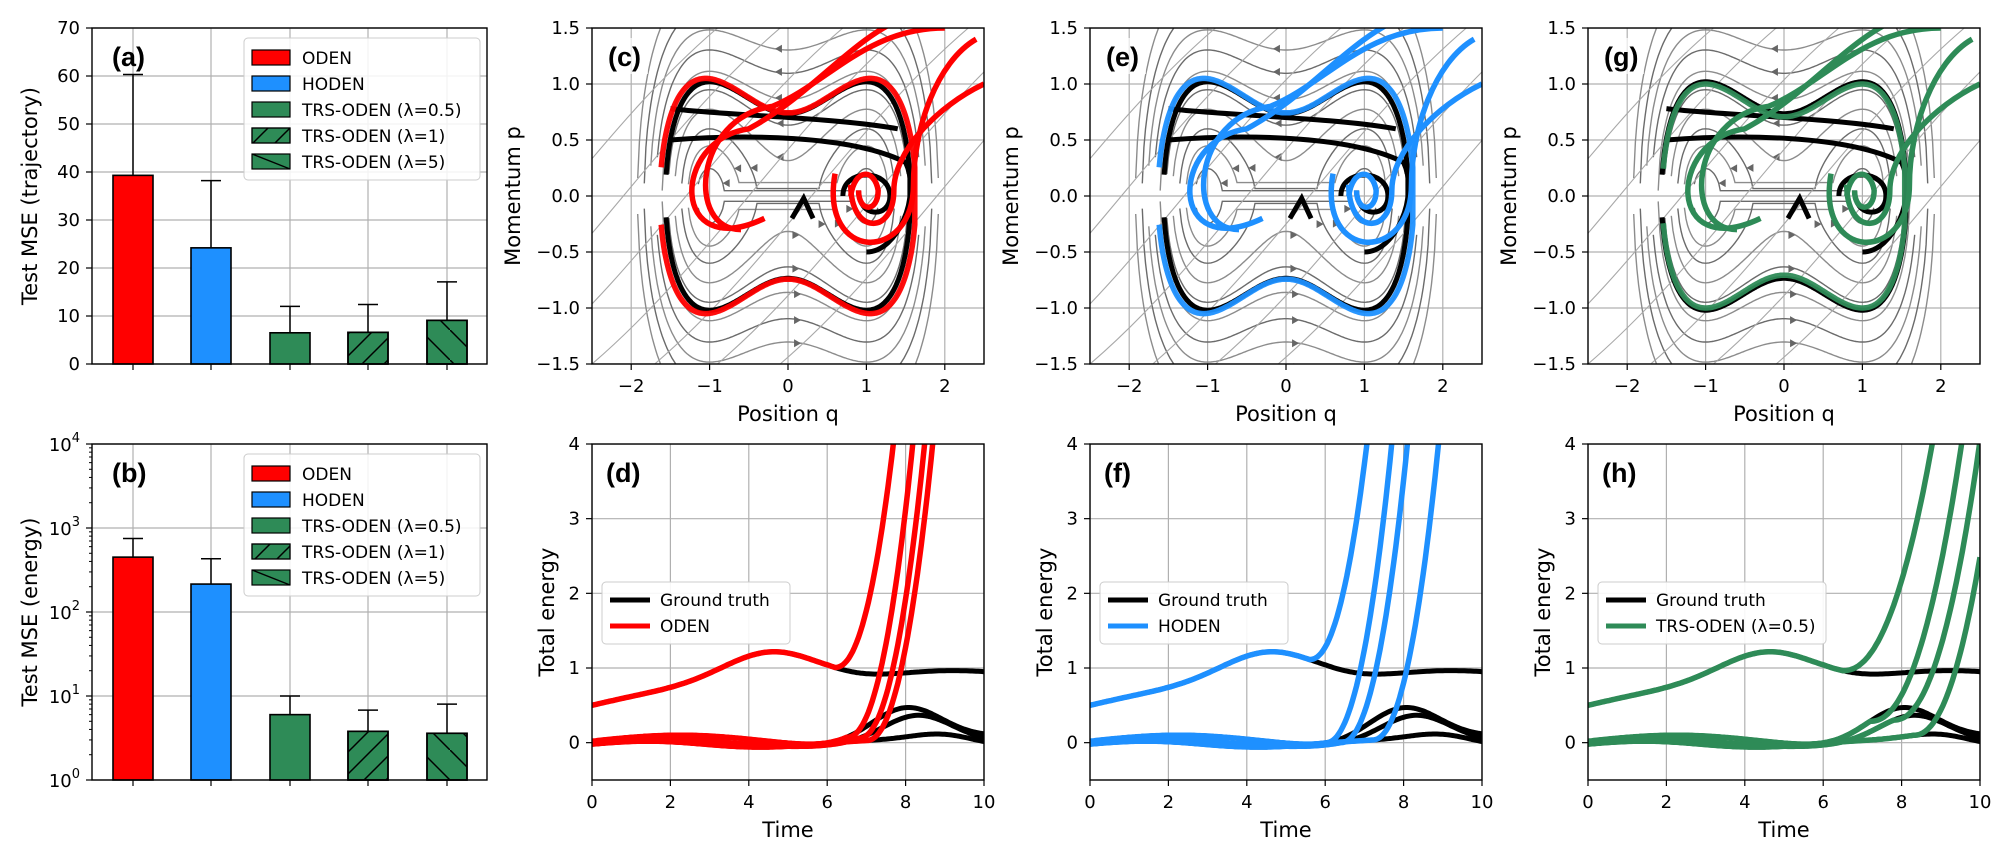 The image size is (2000, 857). I want to click on x-tick-label: −1, so click(1705, 386).